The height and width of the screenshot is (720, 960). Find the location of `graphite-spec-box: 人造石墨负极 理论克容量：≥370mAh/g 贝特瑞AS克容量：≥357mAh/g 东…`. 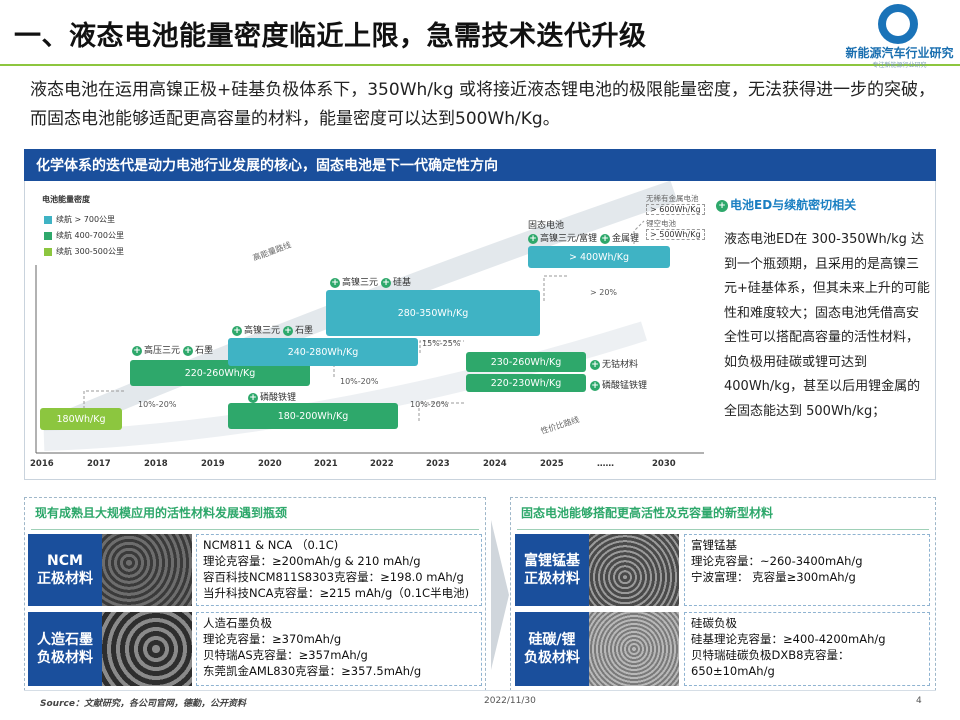

graphite-spec-box: 人造石墨负极 理论克容量：≥370mAh/g 贝特瑞AS克容量：≥357mAh/g 东… is located at coordinates (339, 649).